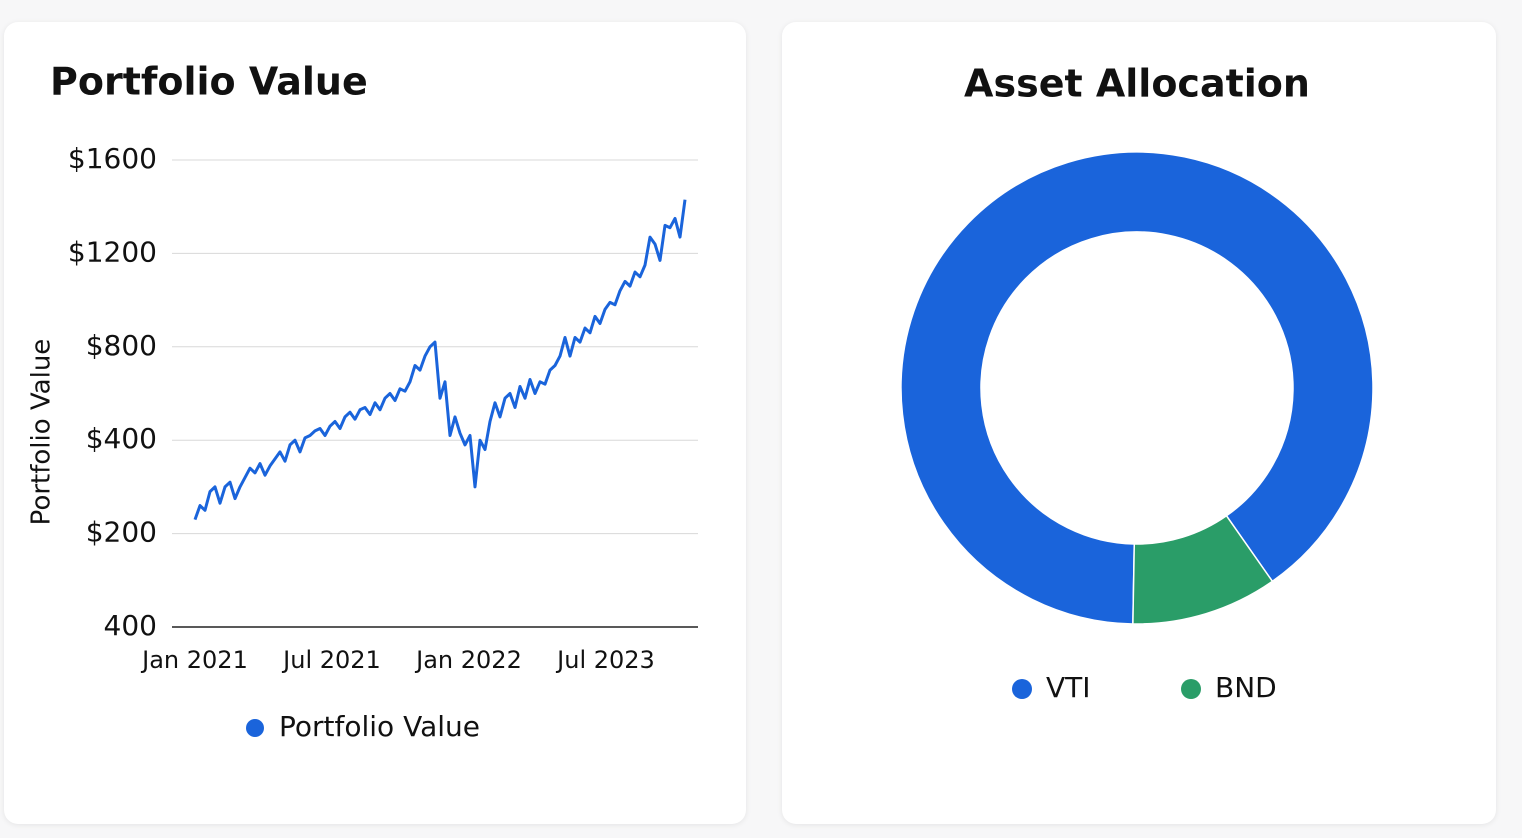  What do you see at coordinates (112, 251) in the screenshot?
I see `y-tick-label: $1200` at bounding box center [112, 251].